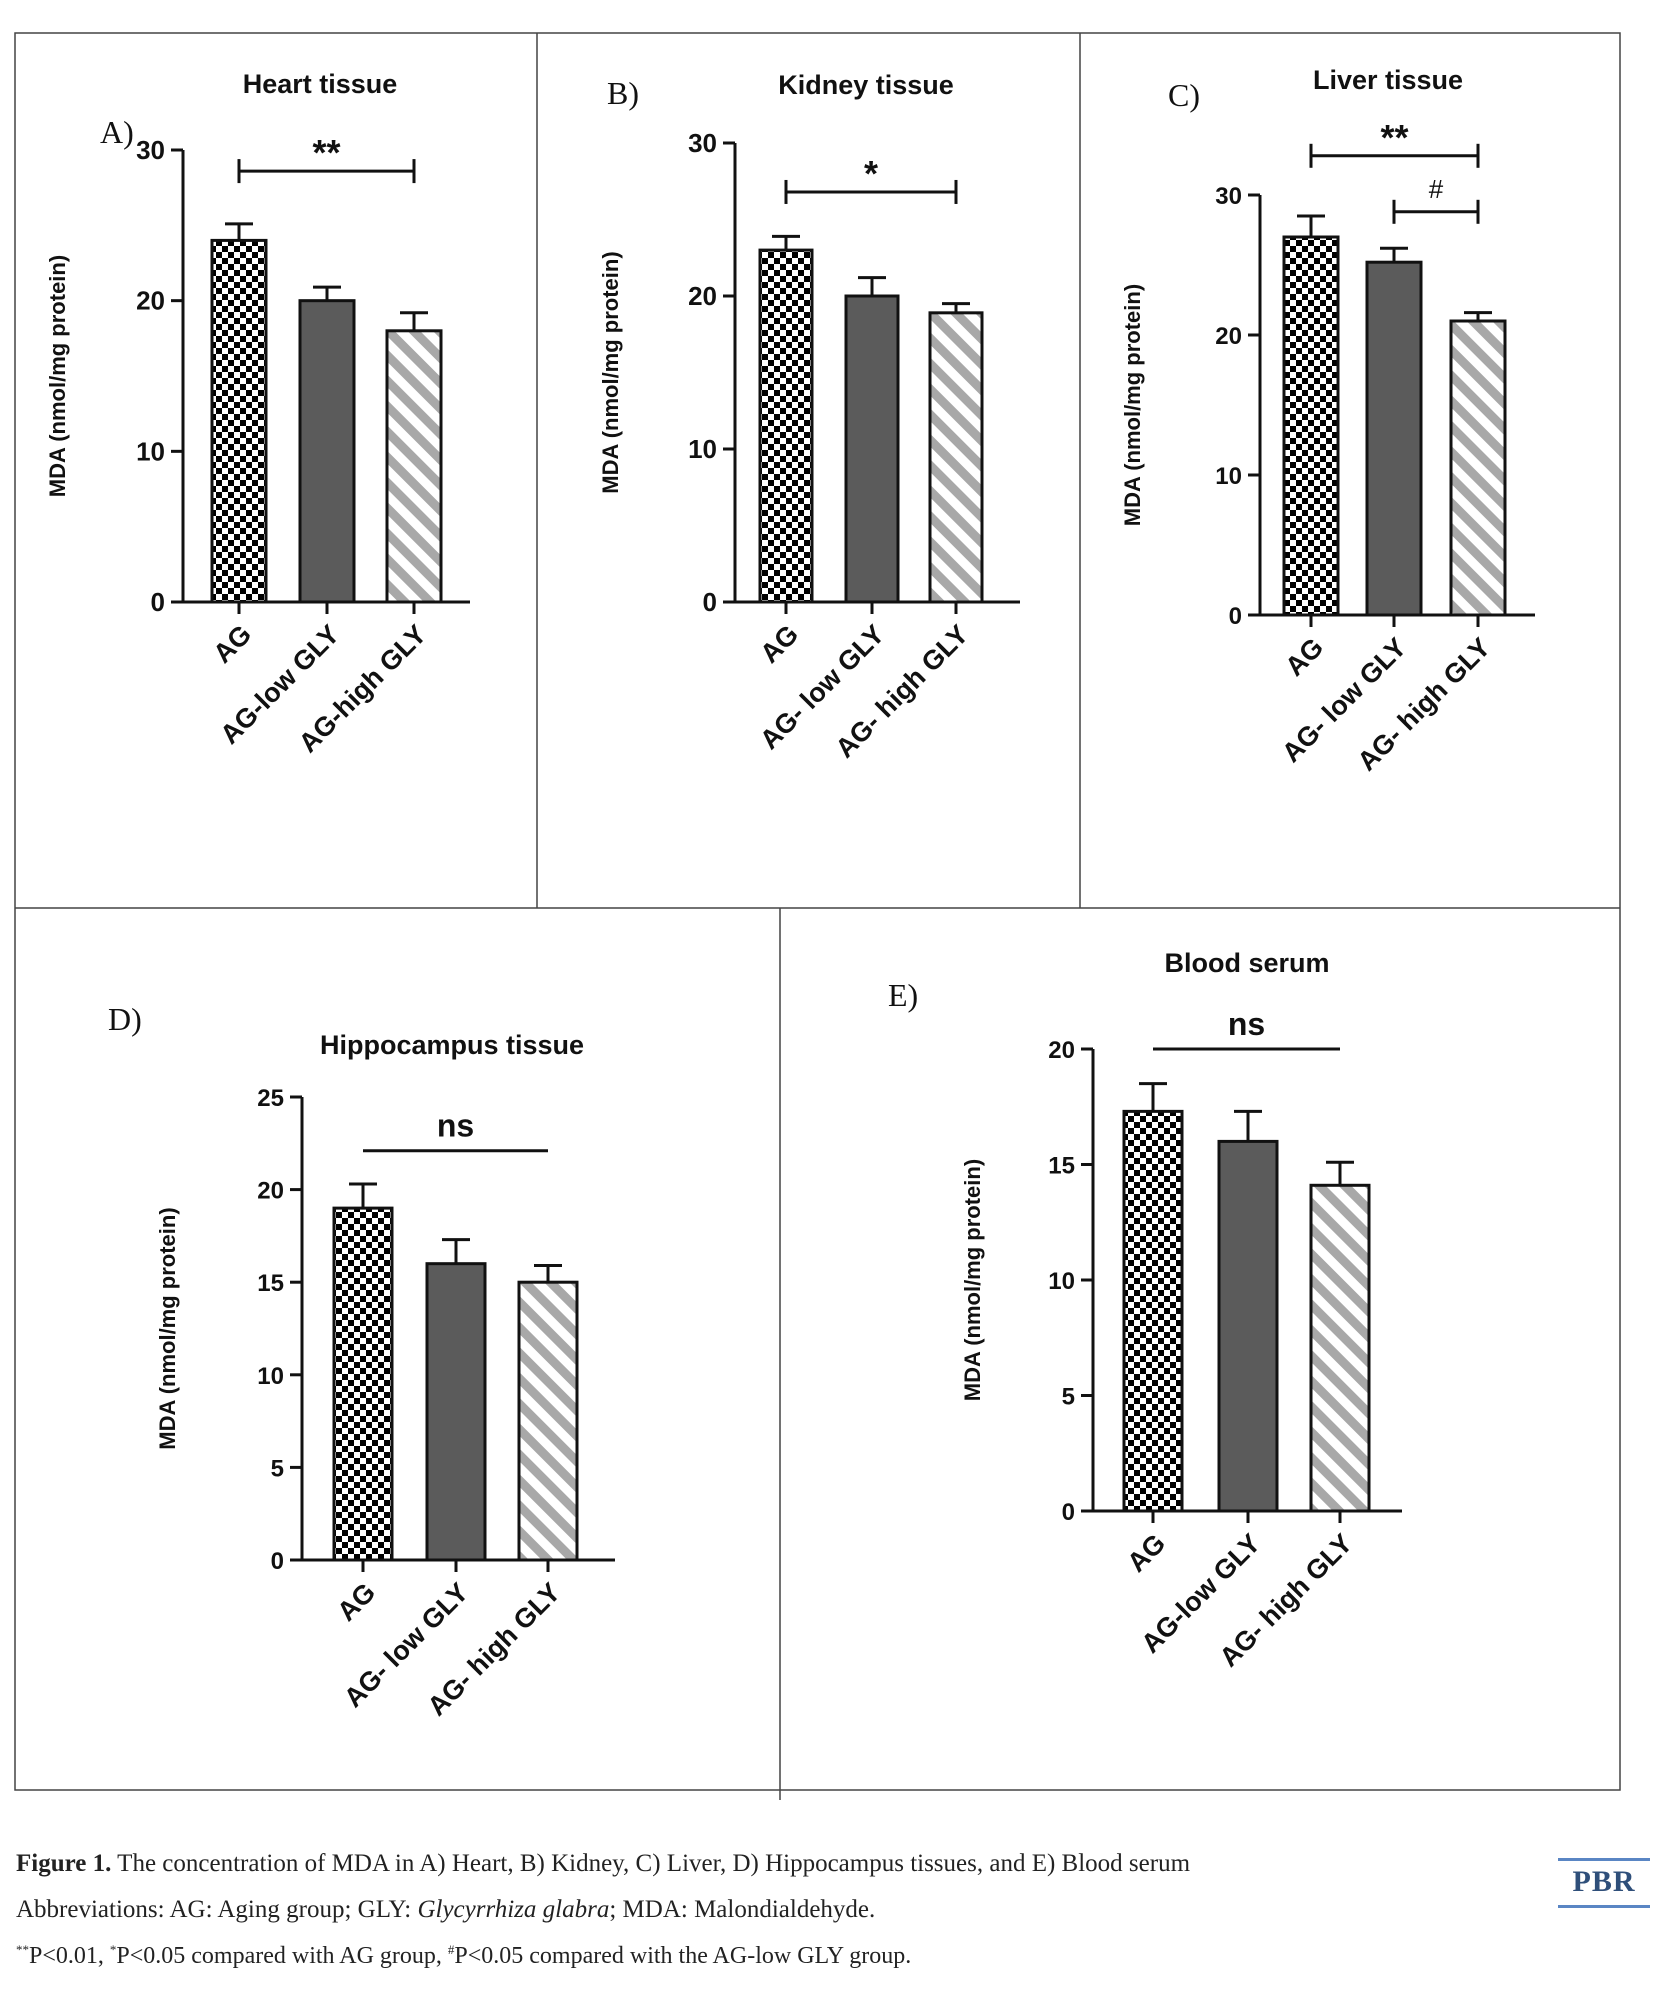  What do you see at coordinates (232, 644) in the screenshot?
I see `panel-a-xtick-label-0: AG` at bounding box center [232, 644].